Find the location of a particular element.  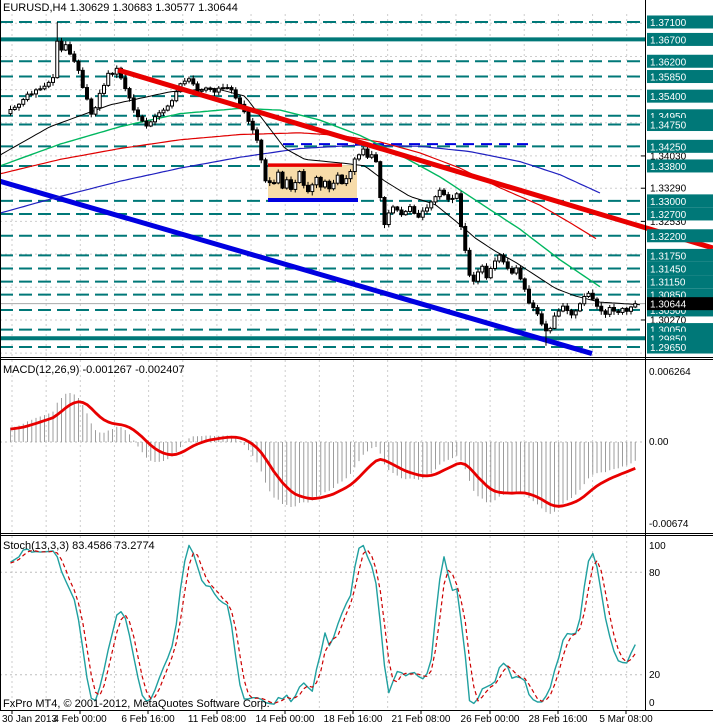

macd-scale-zero: 0.00 is located at coordinates (659, 442).